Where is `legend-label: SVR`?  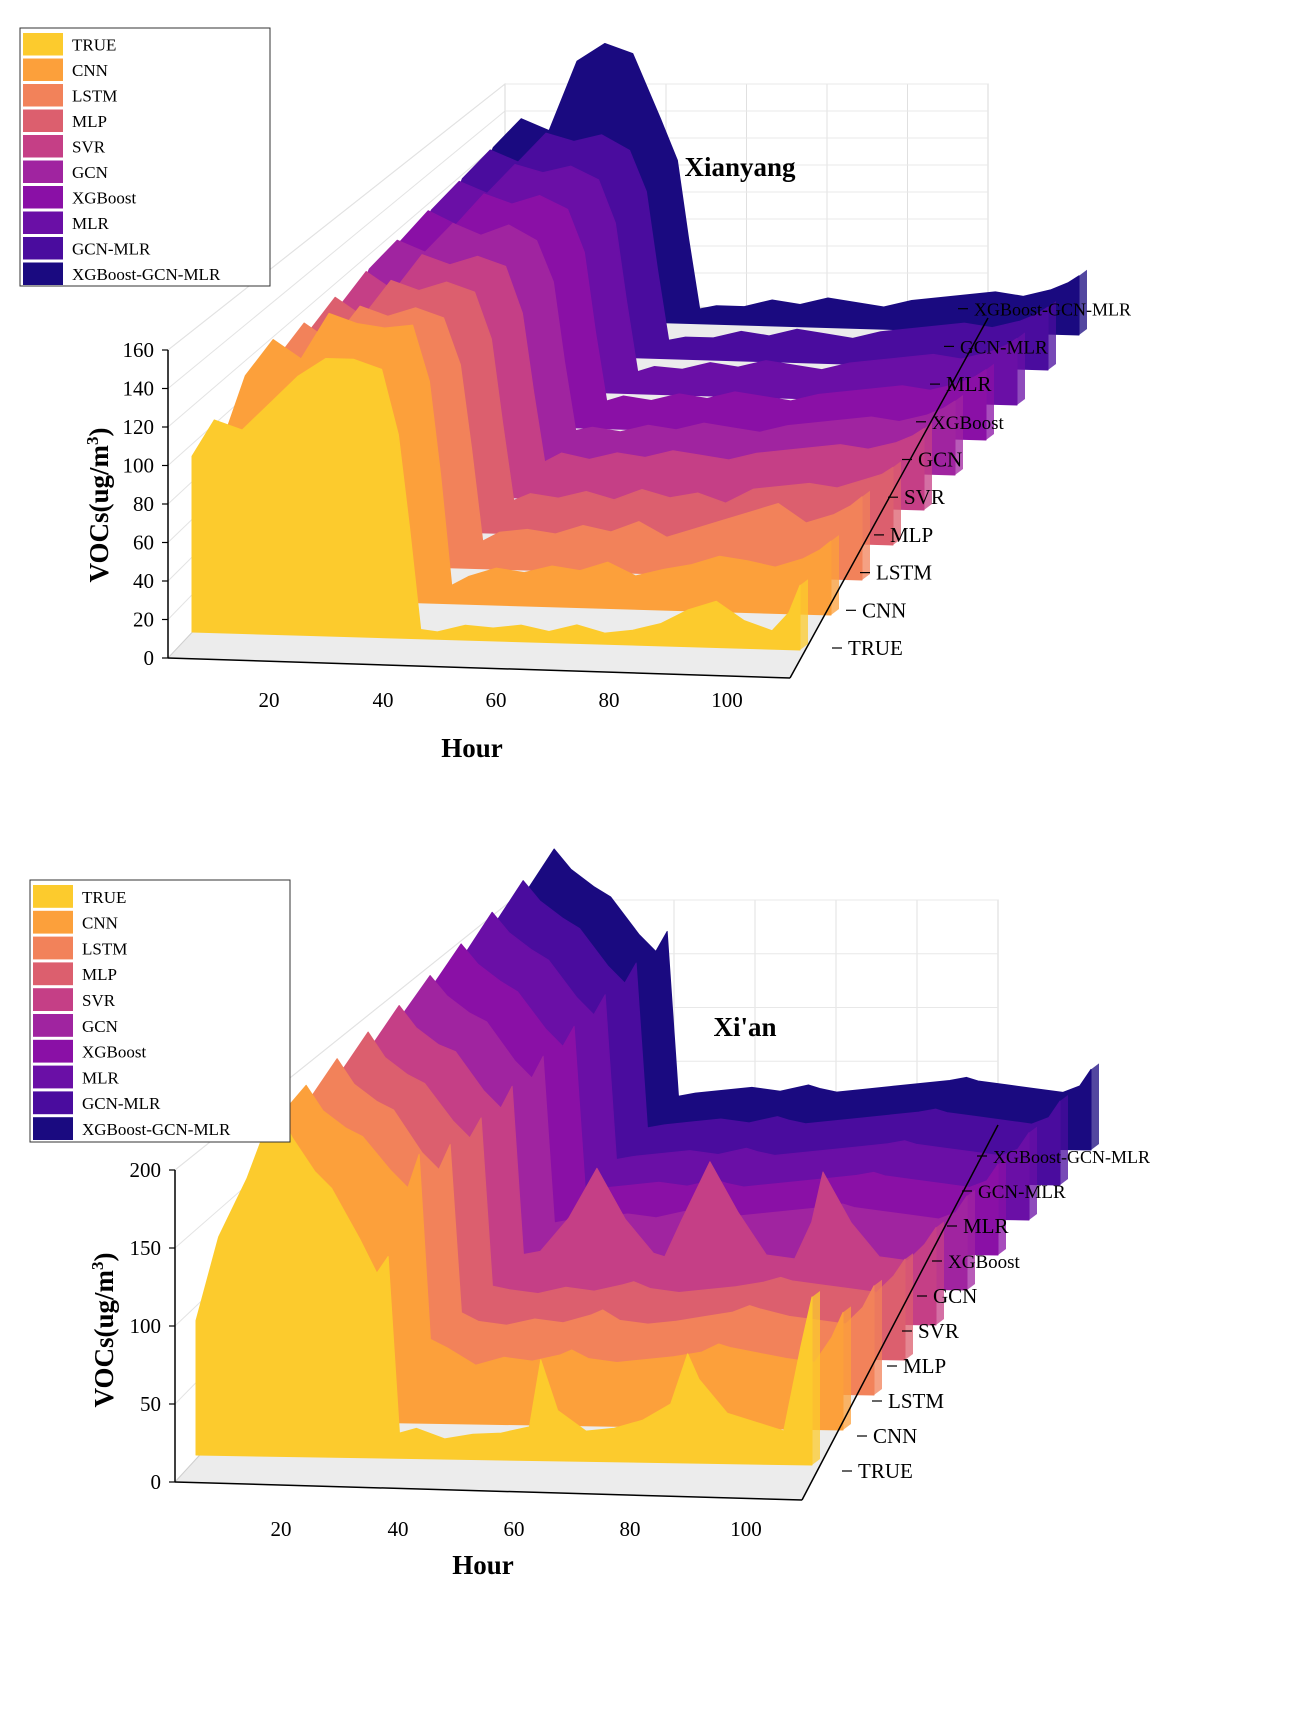
legend-label: SVR is located at coordinates (99, 1000).